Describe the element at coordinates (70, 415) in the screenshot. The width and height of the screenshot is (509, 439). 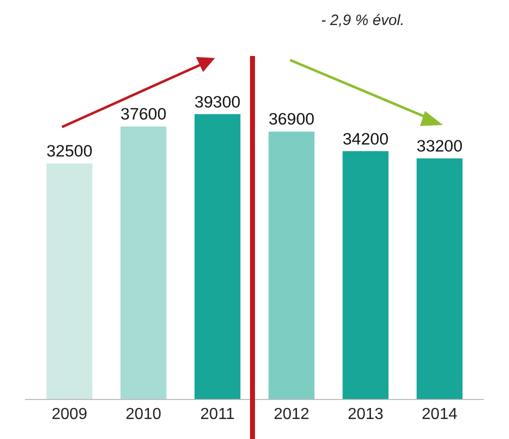
I see `x-tick-label: 2009` at that location.